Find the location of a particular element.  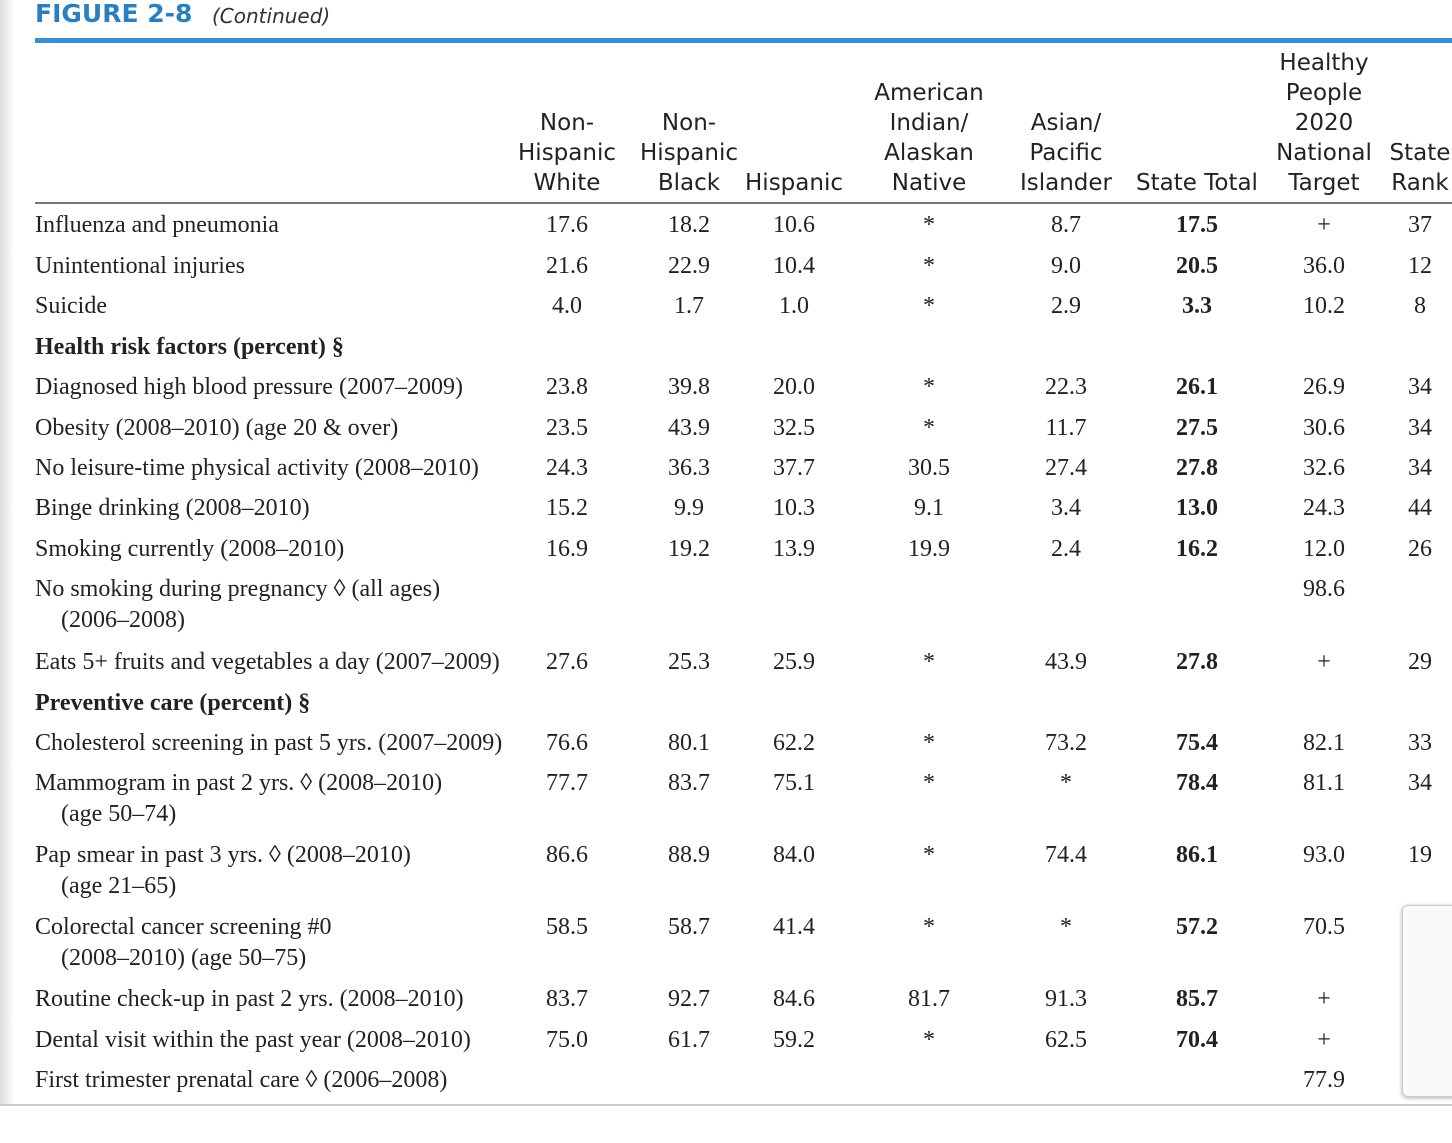

cell: 2.9 is located at coordinates (1066, 306).